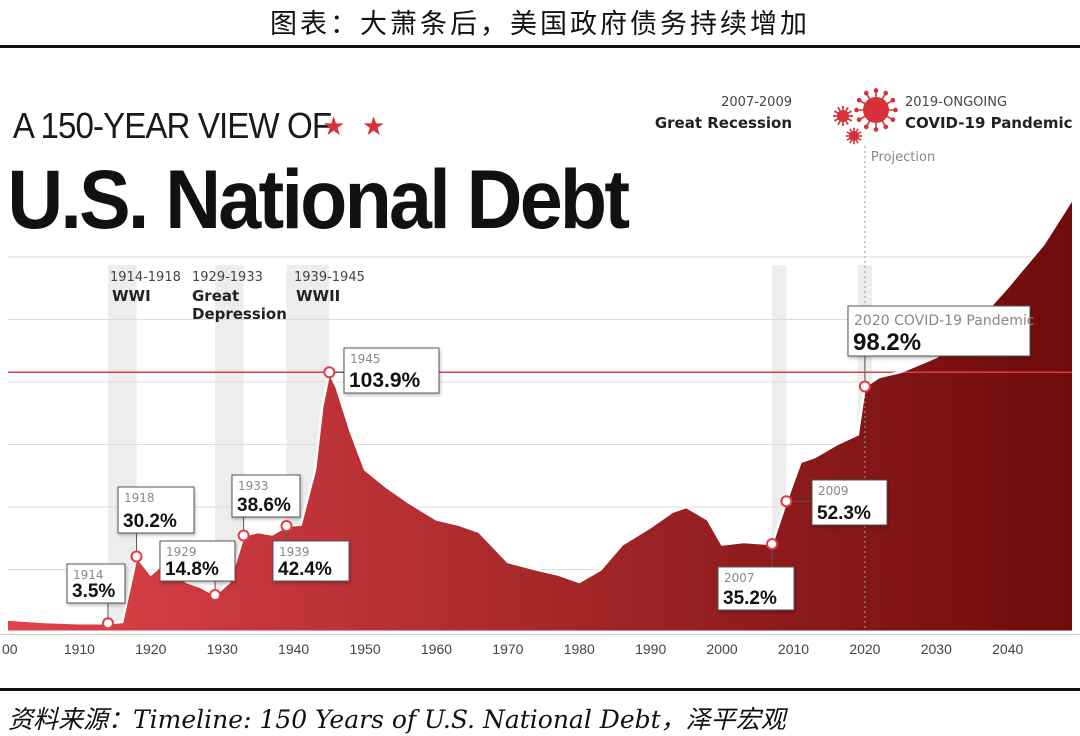 The width and height of the screenshot is (1080, 736). Describe the element at coordinates (79, 649) in the screenshot. I see `x-tick-label: 1910` at that location.